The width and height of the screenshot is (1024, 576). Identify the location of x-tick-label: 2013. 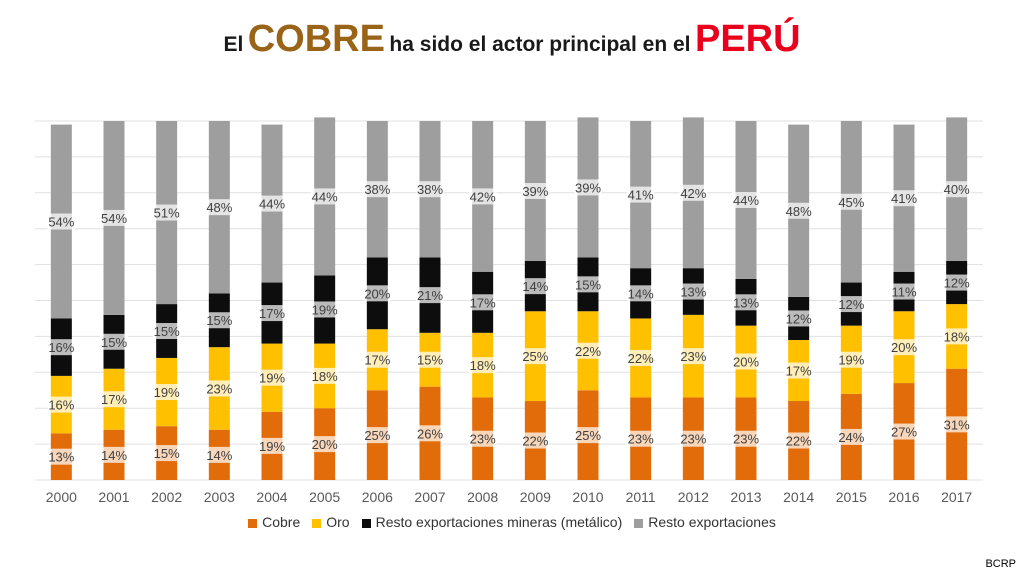
(745, 497).